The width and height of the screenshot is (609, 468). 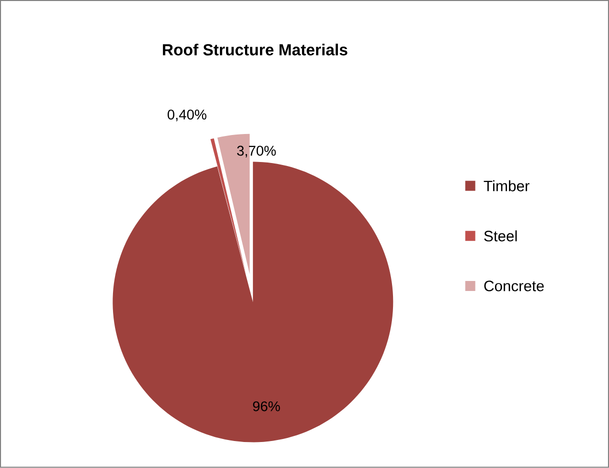 What do you see at coordinates (514, 286) in the screenshot?
I see `legend-label: Concrete` at bounding box center [514, 286].